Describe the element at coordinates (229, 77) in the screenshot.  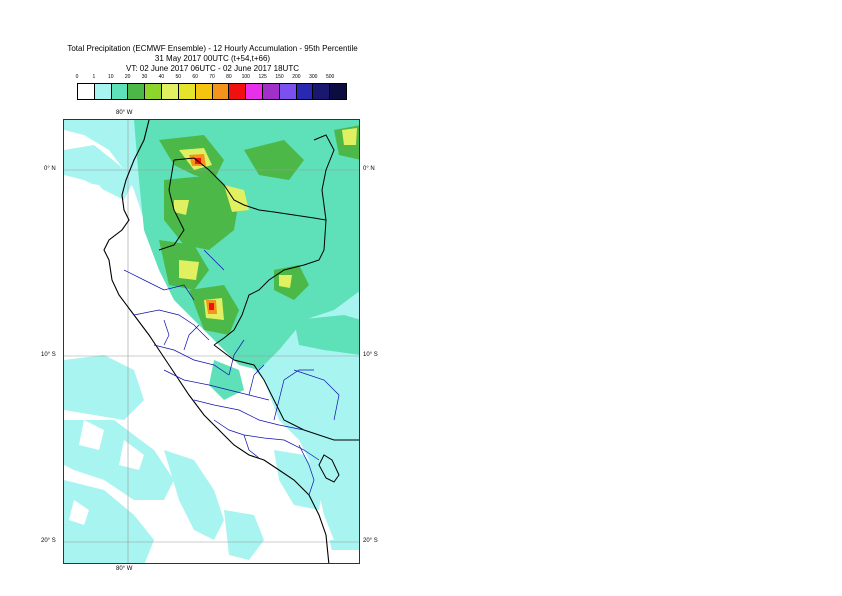
I see `legend-label: 80` at that location.